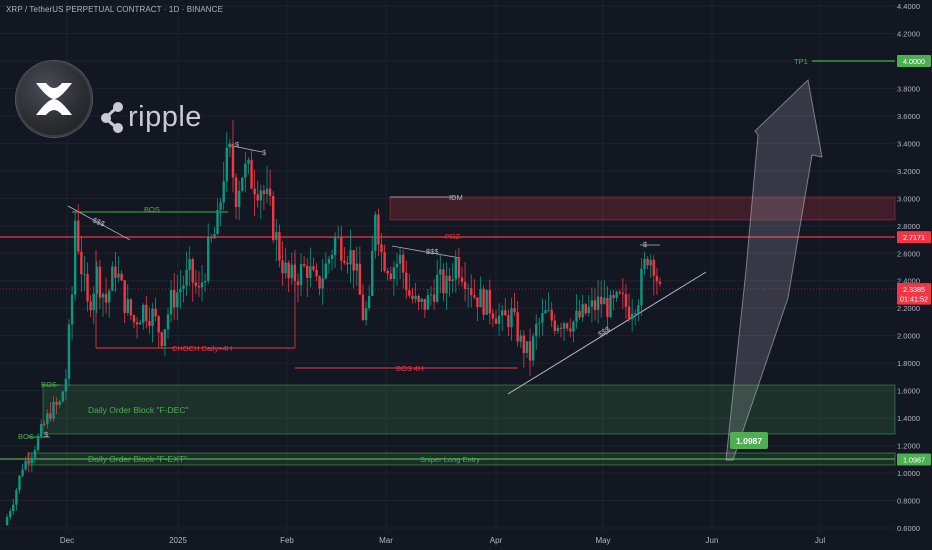  What do you see at coordinates (287, 540) in the screenshot?
I see `x-tick-label: Feb` at bounding box center [287, 540].